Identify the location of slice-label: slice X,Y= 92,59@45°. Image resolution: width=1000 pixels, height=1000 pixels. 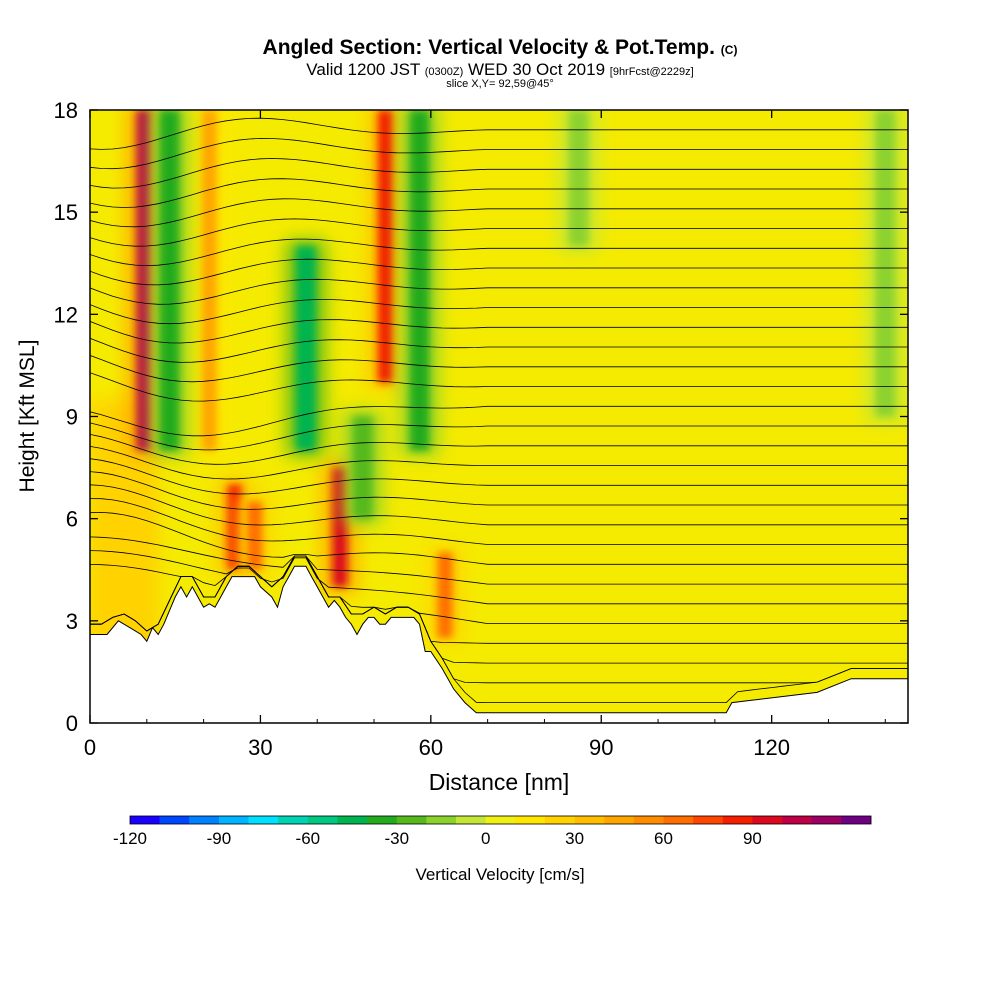
(500, 84).